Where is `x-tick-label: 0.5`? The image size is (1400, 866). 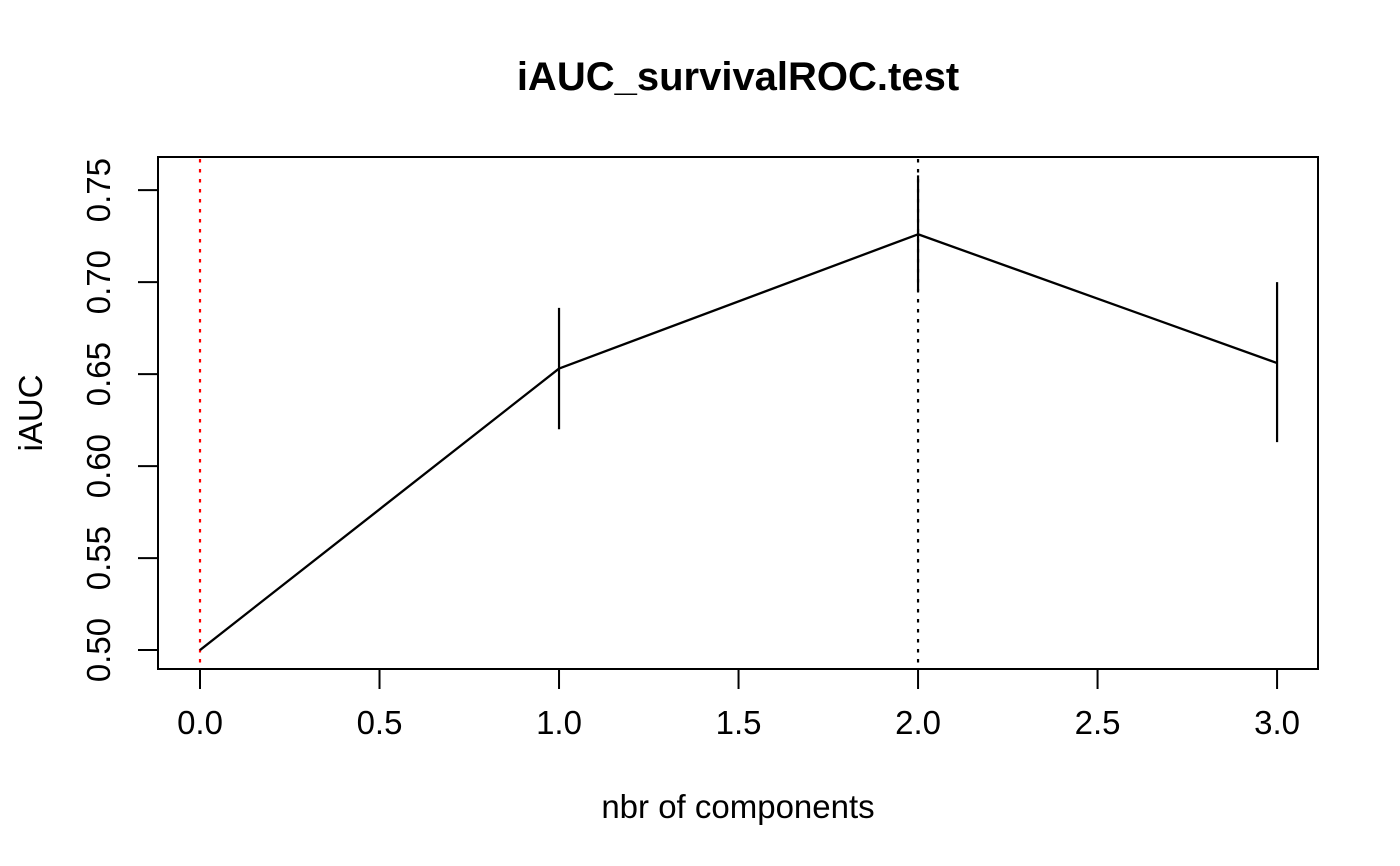 x-tick-label: 0.5 is located at coordinates (380, 722).